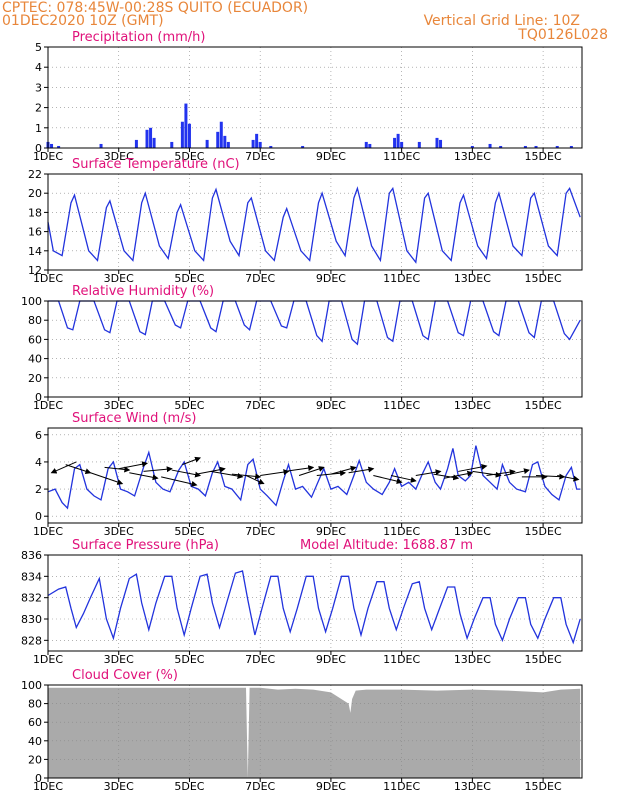  Describe the element at coordinates (156, 164) in the screenshot. I see `panel-title: Surface Temperature (nC)` at that location.